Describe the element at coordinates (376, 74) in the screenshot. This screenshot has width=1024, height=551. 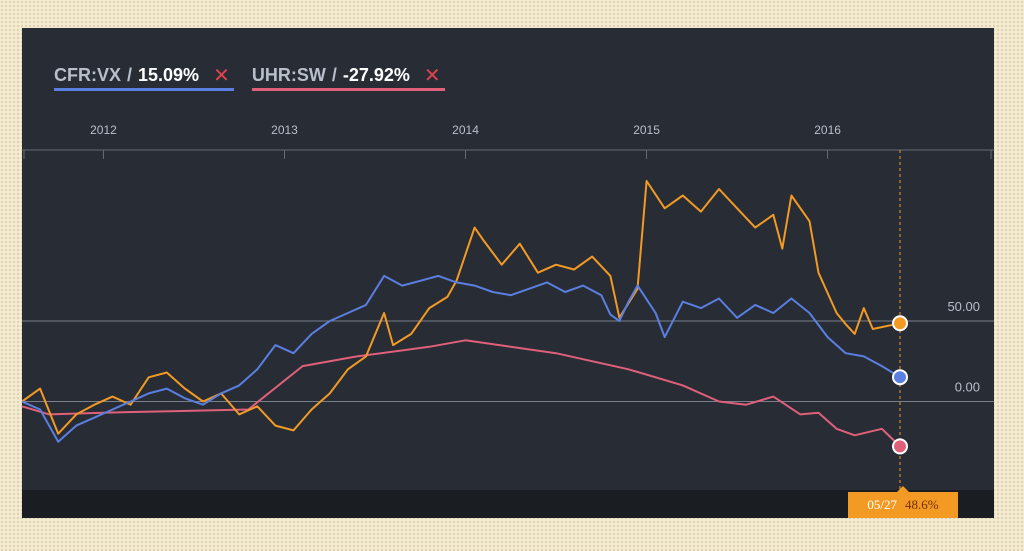
I see `legend-change: -27.92%` at that location.